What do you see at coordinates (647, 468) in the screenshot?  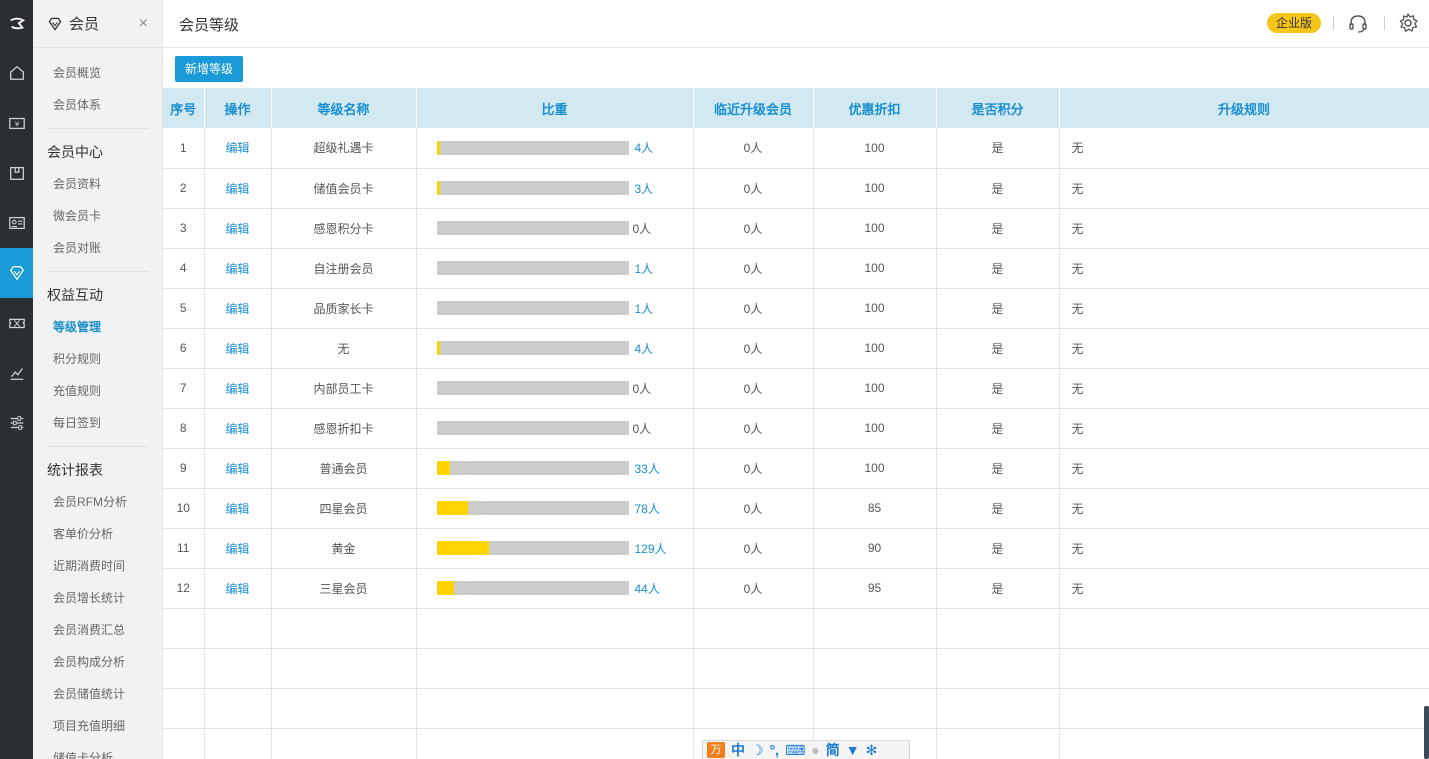 I see `member-count: 33人` at bounding box center [647, 468].